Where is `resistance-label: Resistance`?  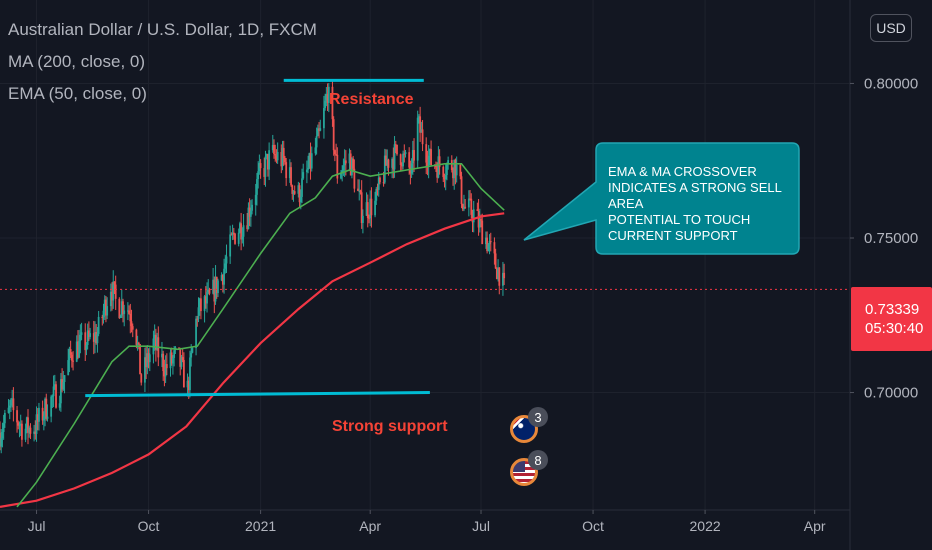 resistance-label: Resistance is located at coordinates (371, 99).